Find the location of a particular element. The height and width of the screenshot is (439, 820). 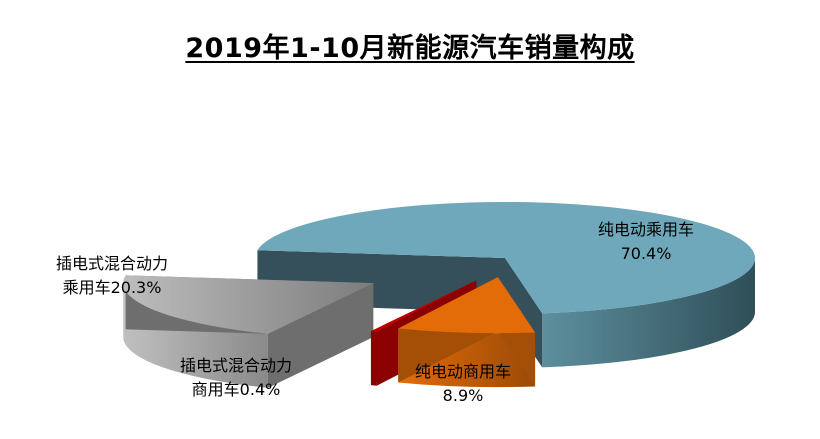

slice-label-3: 插电式混合动力 乘用车20.3% is located at coordinates (112, 276).